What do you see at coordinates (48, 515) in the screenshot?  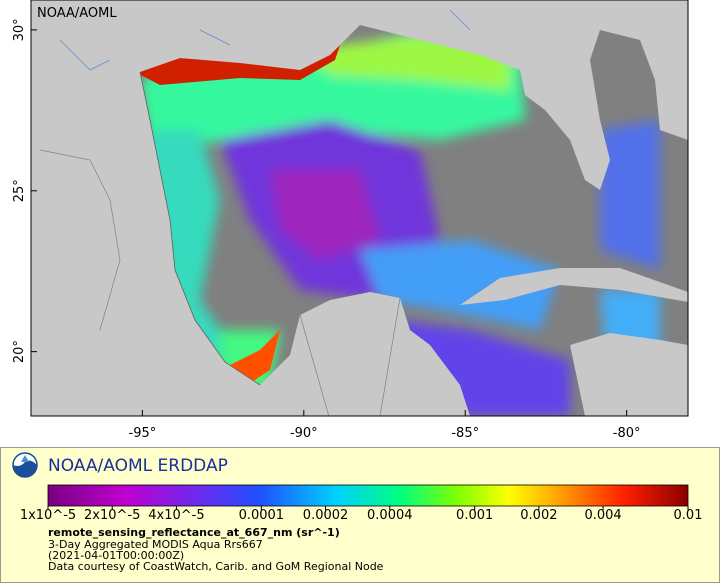 I see `colorbar-tick-label: 1x10^-5` at bounding box center [48, 515].